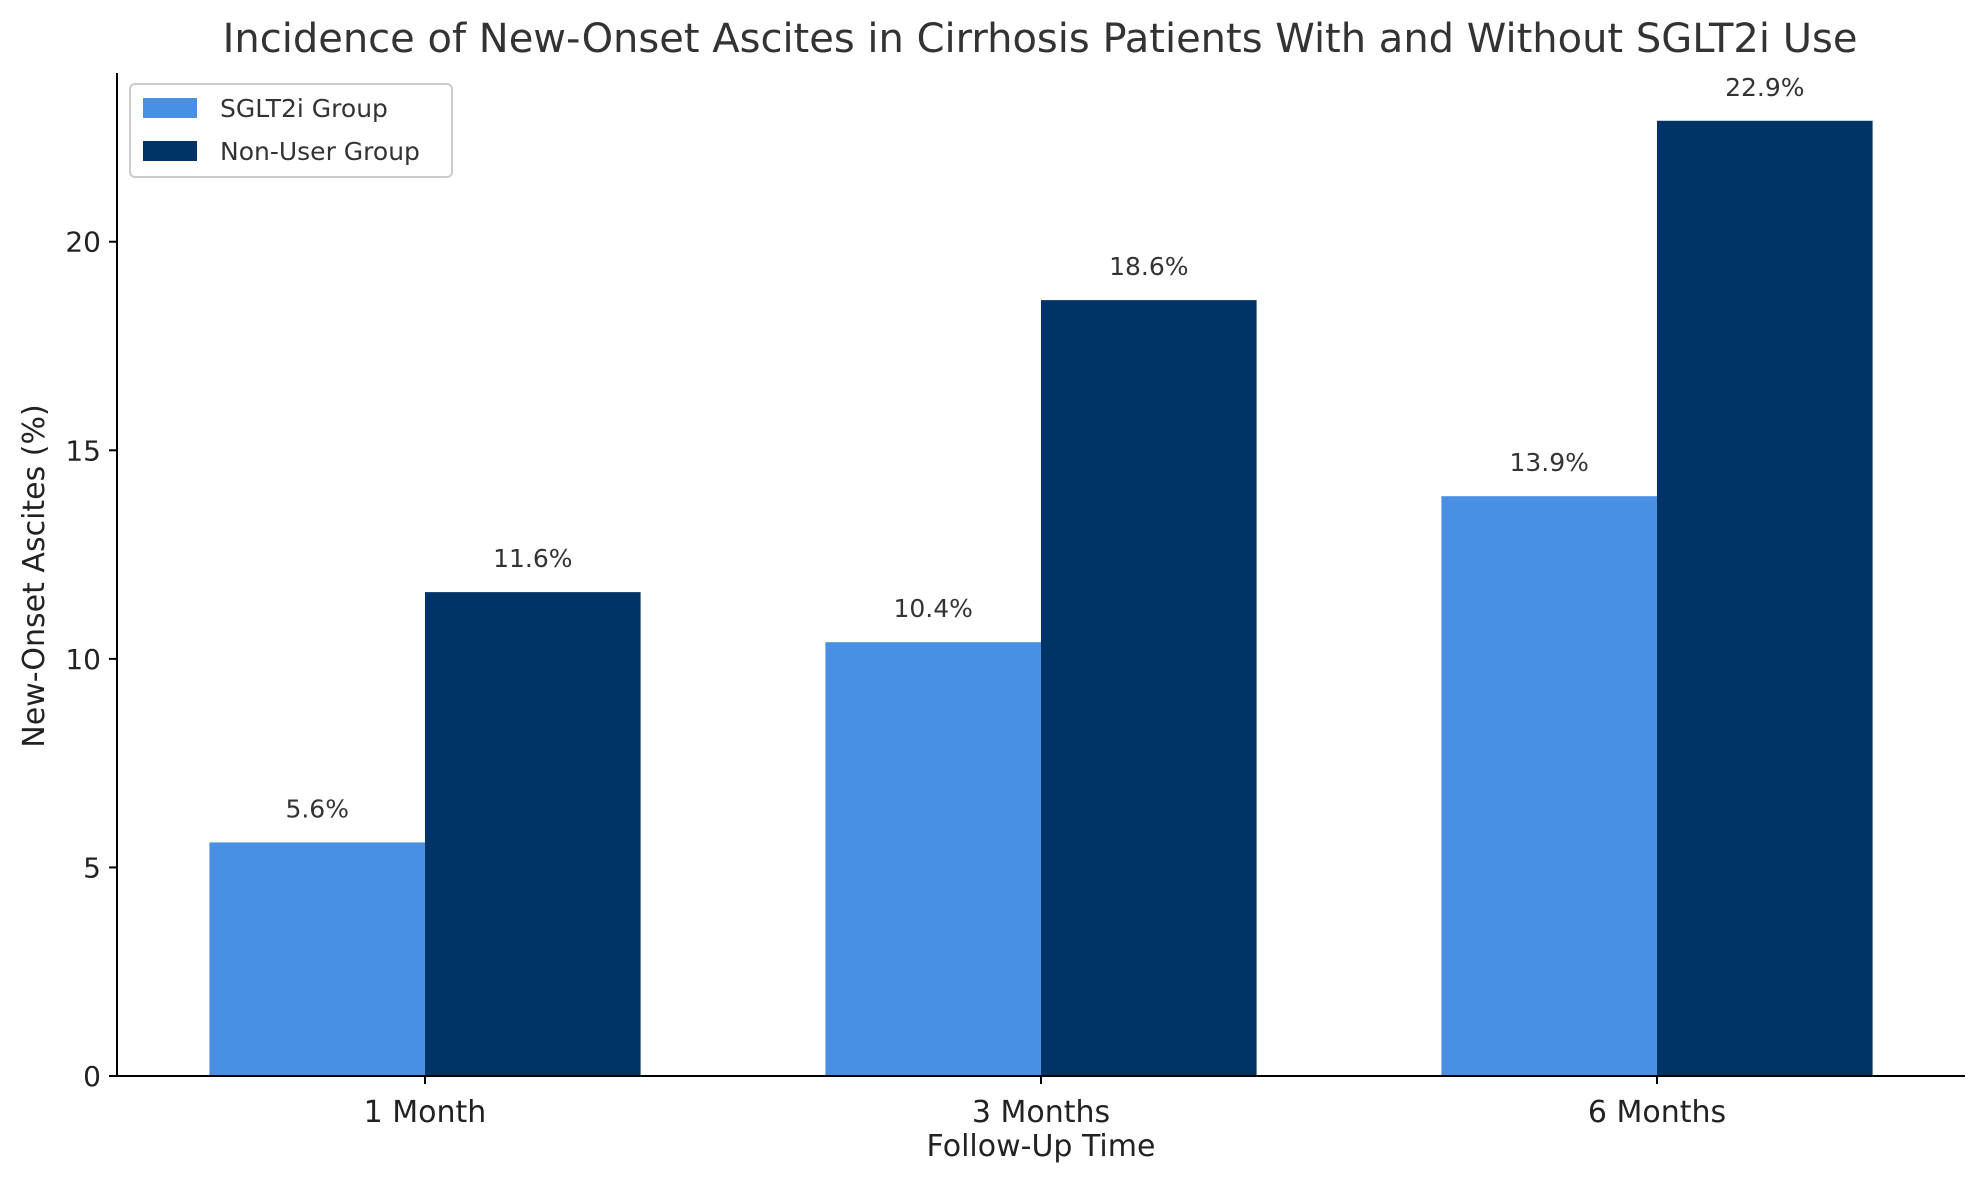 The width and height of the screenshot is (1979, 1184). I want to click on legend: SGLT2i Group Non-User Group, so click(291, 130).